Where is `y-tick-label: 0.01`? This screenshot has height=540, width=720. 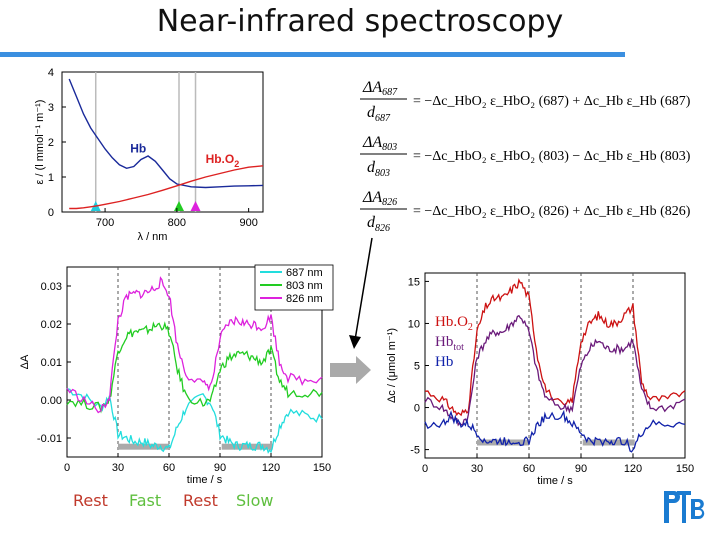 y-tick-label: 0.01 is located at coordinates (51, 363).